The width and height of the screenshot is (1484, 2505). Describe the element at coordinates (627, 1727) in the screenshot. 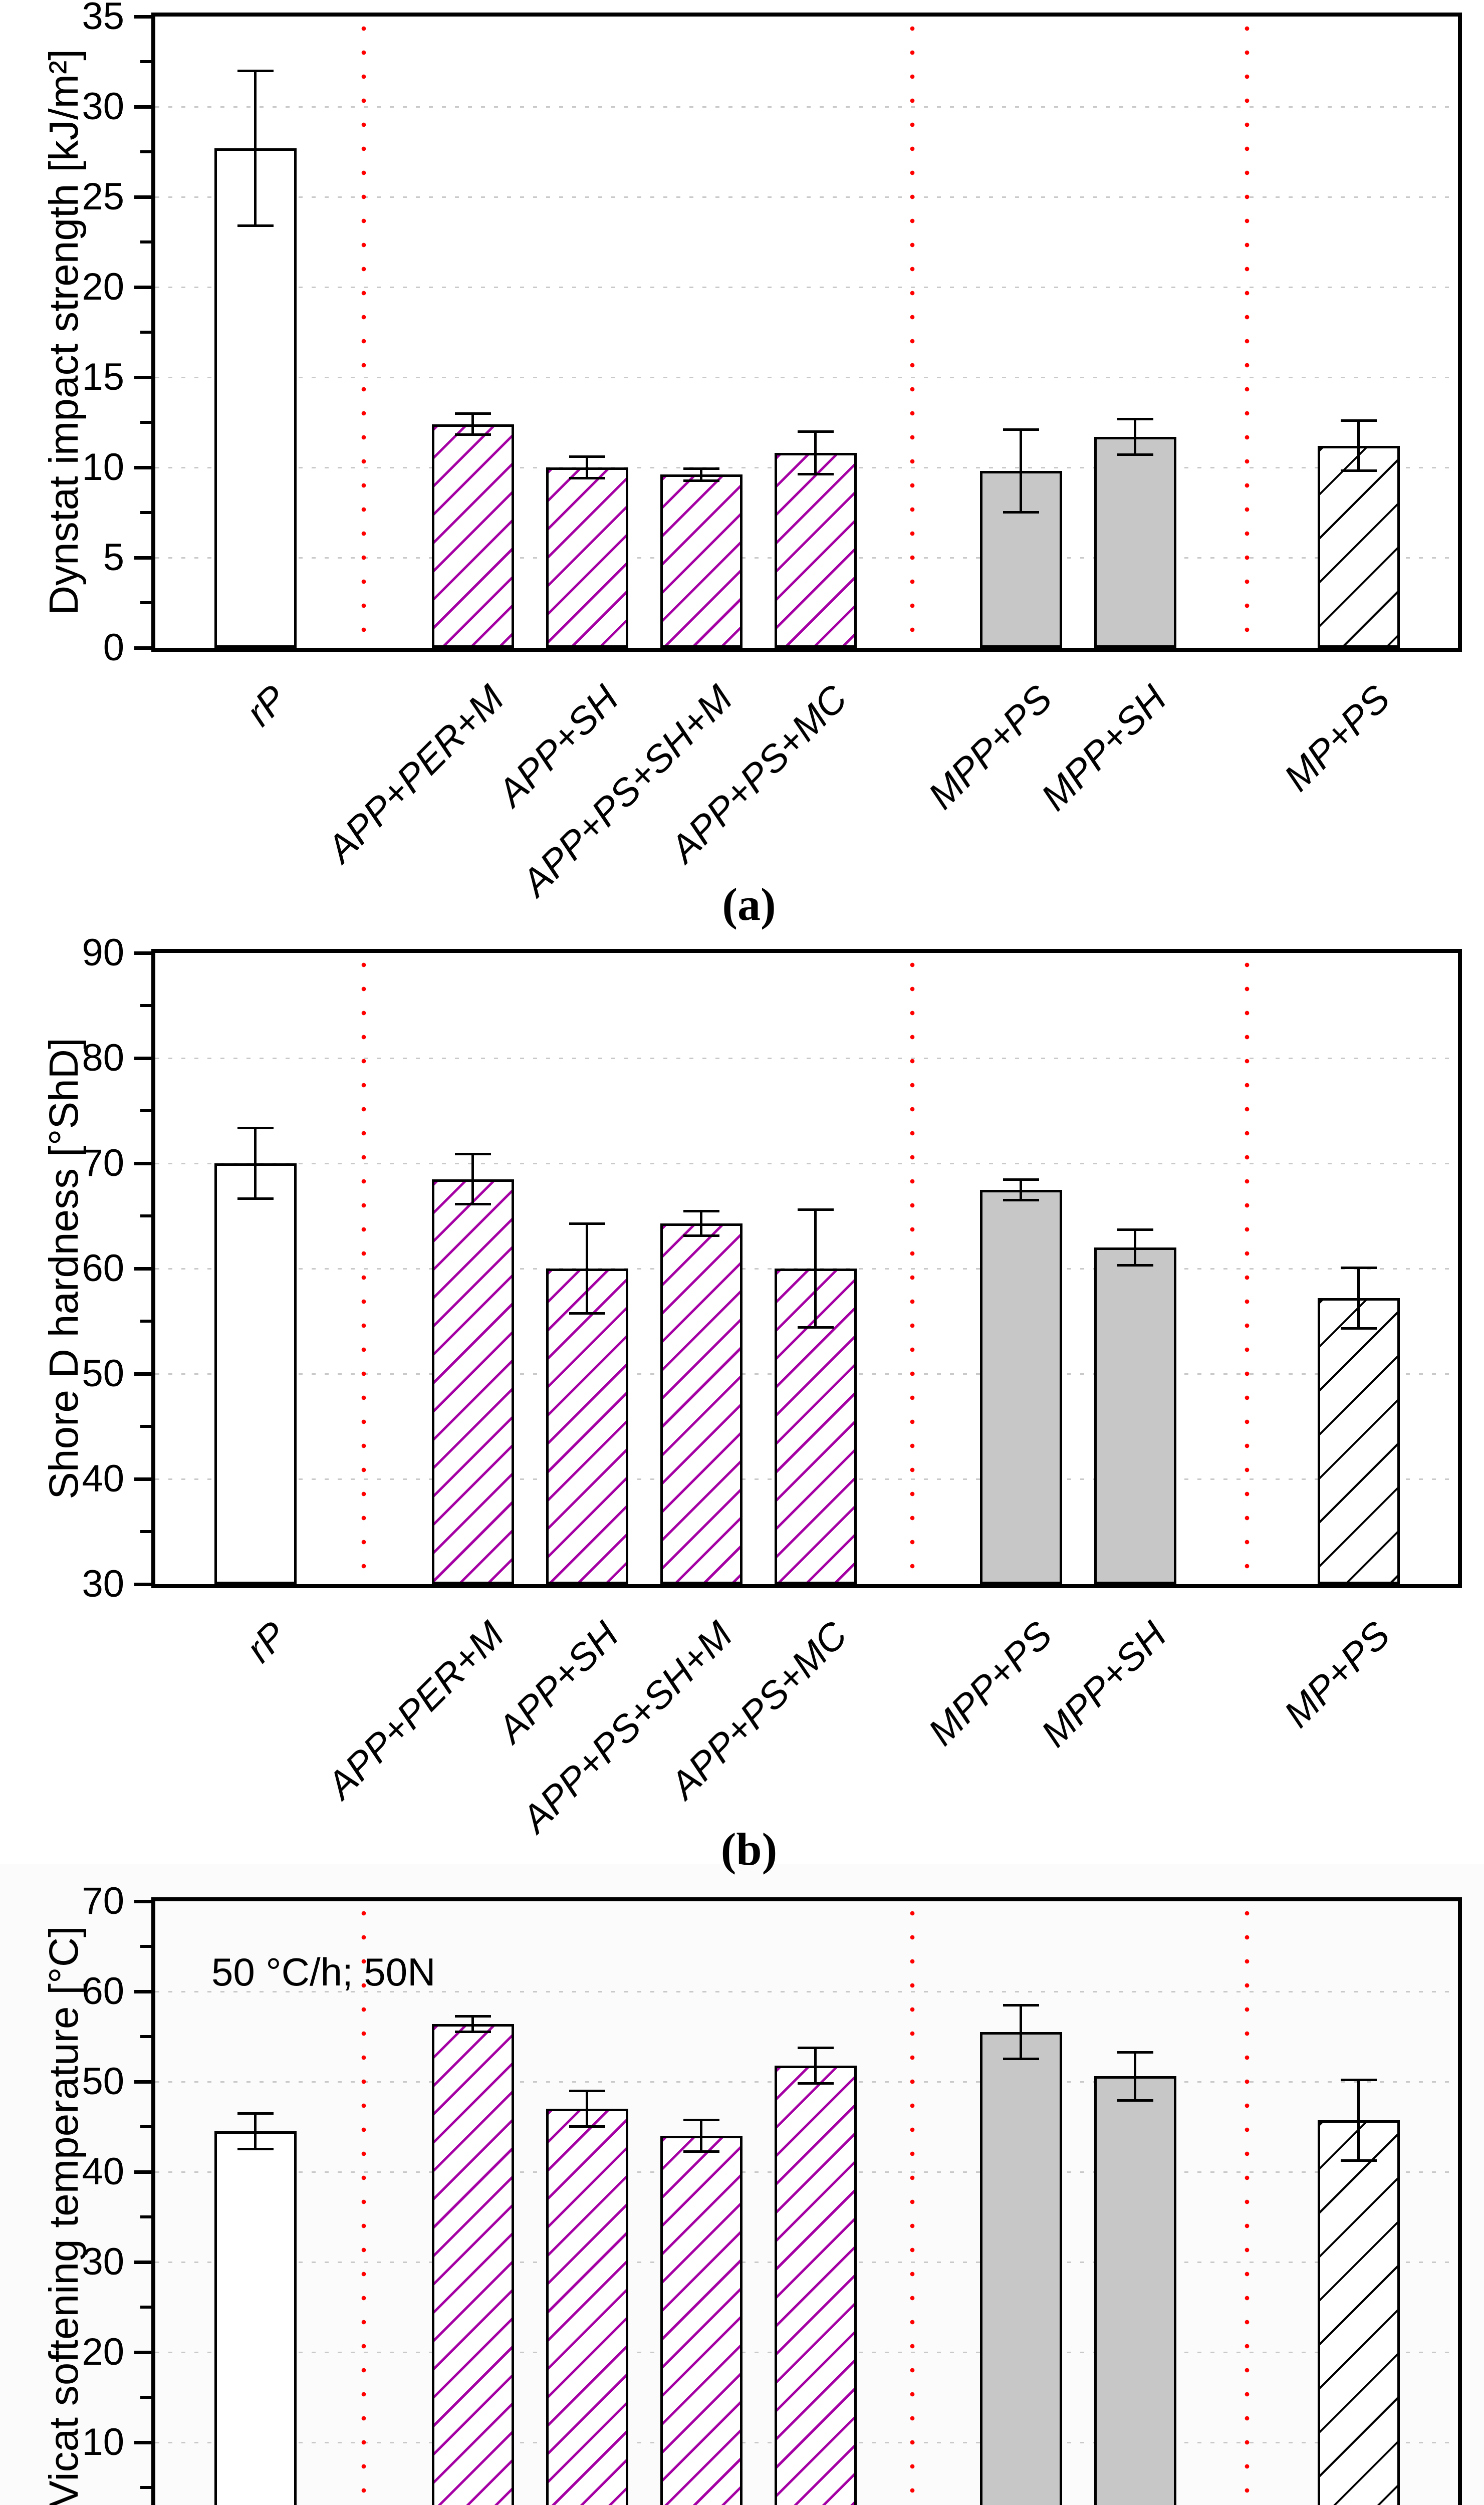

I see `x-category-label: APP+PS+SH+M` at that location.